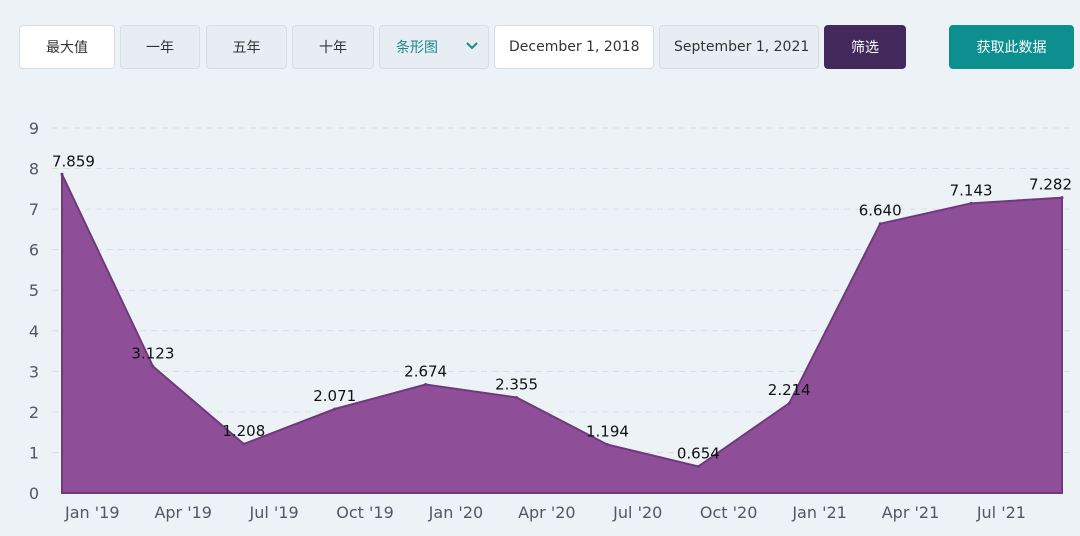  I want to click on data-label: 1.208, so click(243, 431).